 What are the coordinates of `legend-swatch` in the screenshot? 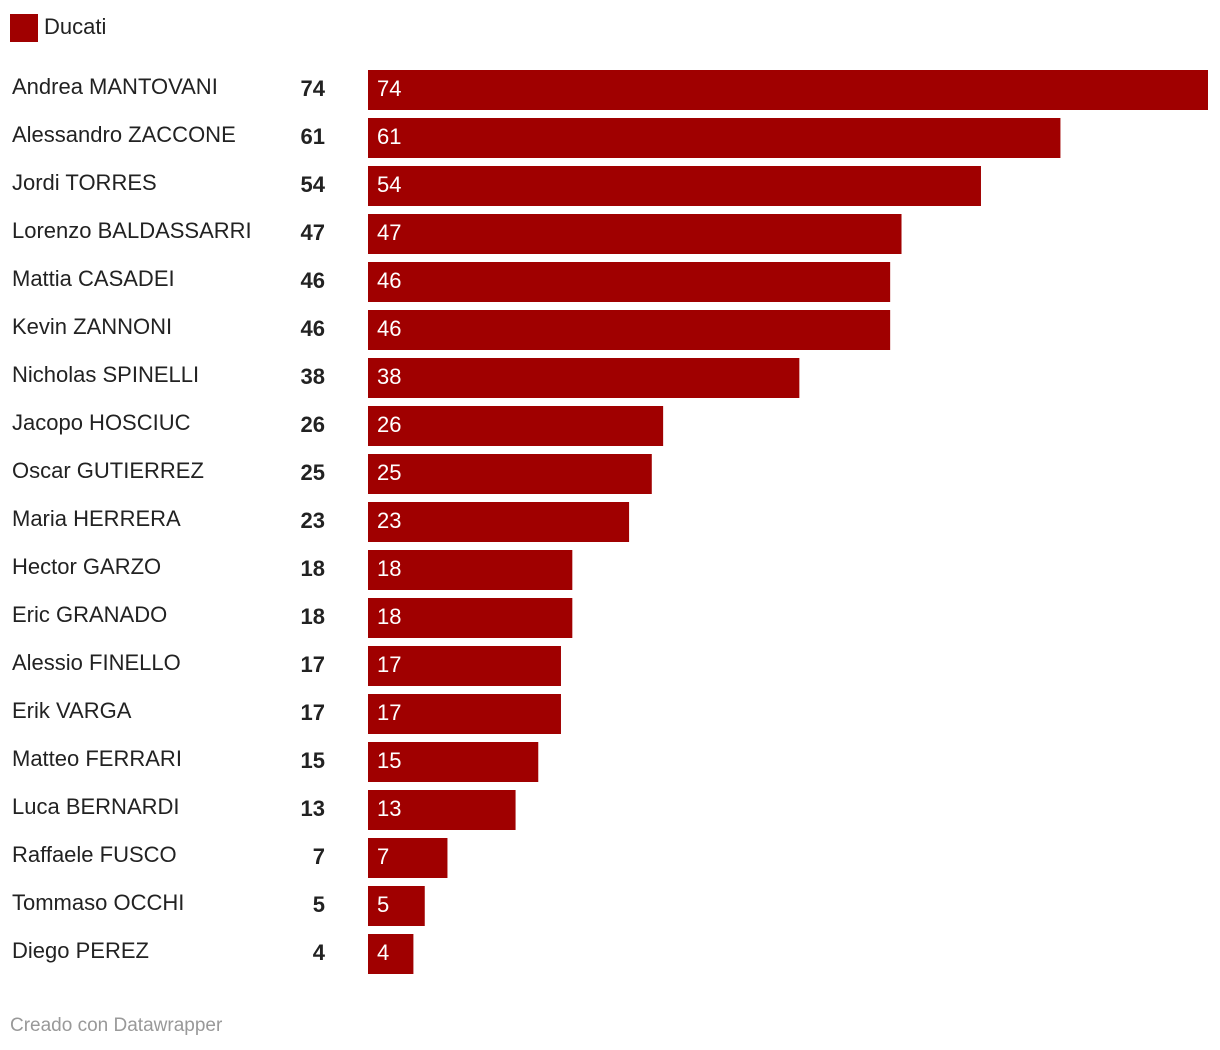 It's located at (24, 28).